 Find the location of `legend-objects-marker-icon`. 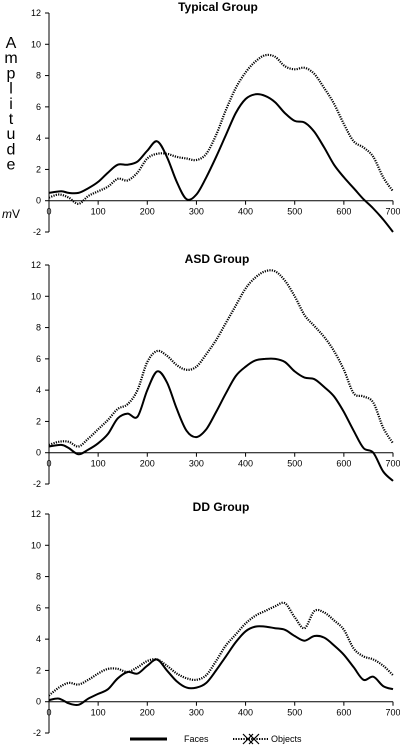

legend-objects-marker-icon is located at coordinates (251, 739).